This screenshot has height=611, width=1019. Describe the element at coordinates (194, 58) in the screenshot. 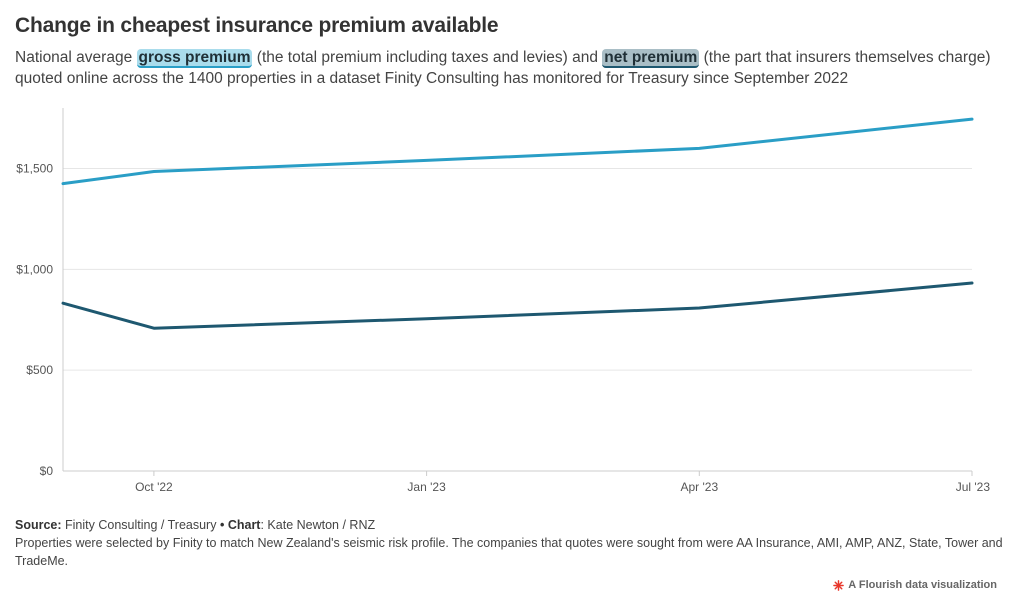

I see `legend-gross-premium: gross premium` at that location.